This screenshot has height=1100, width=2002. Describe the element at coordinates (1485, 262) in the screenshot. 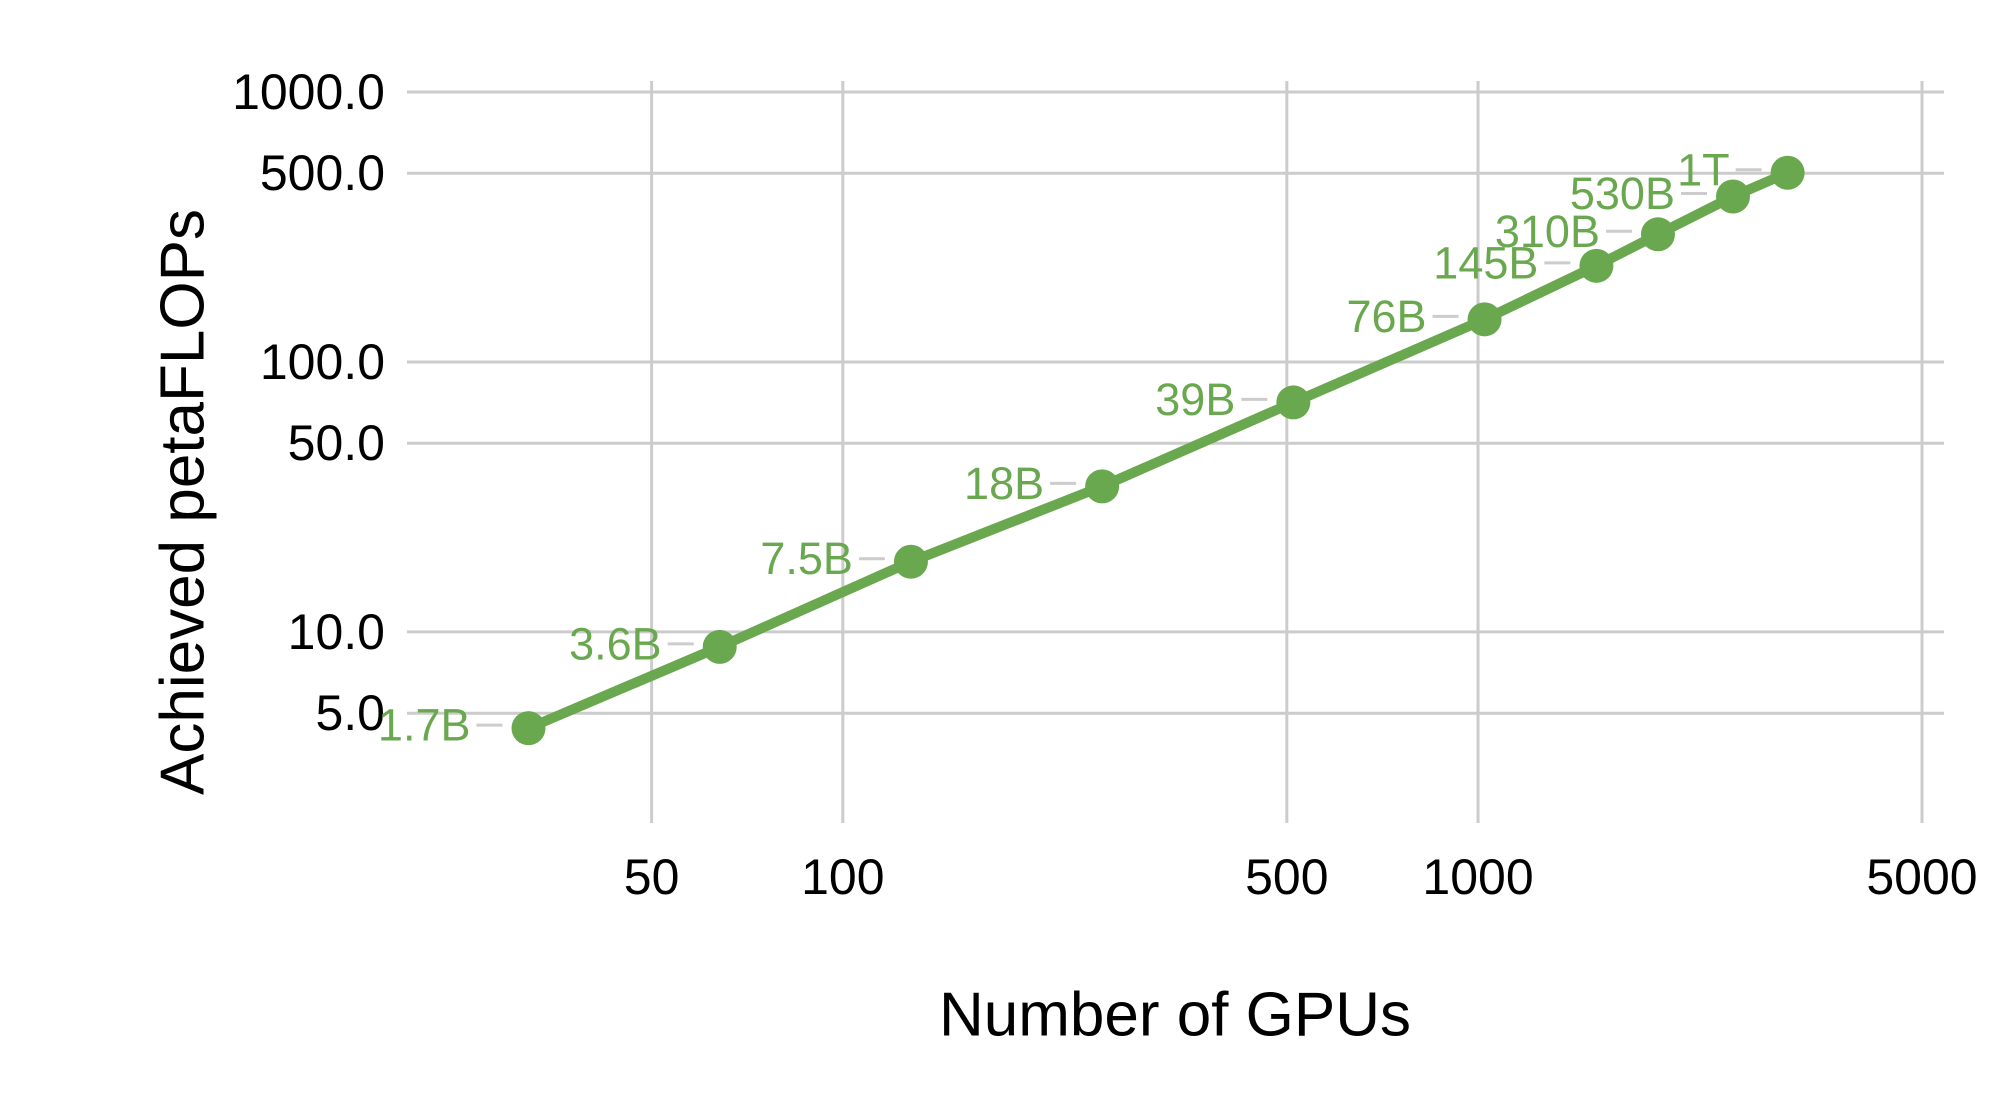

I see `data-point-label: 145B` at that location.